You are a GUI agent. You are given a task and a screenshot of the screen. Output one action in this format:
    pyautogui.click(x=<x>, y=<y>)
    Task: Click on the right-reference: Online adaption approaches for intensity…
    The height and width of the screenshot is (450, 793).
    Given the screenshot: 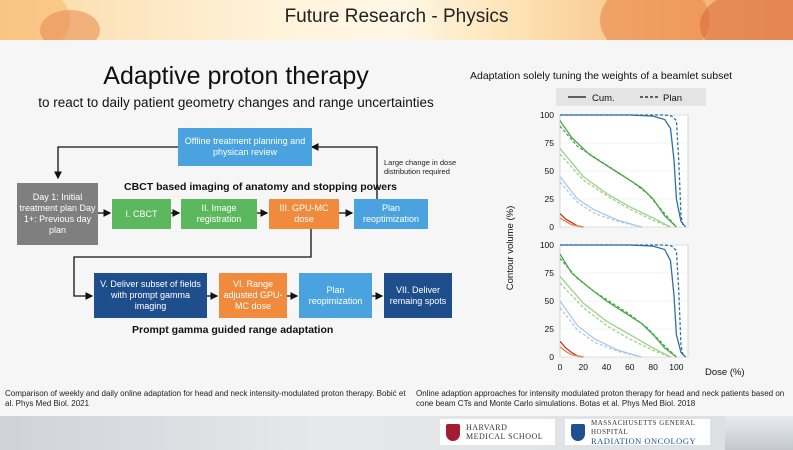 What is the action you would take?
    pyautogui.click(x=600, y=398)
    